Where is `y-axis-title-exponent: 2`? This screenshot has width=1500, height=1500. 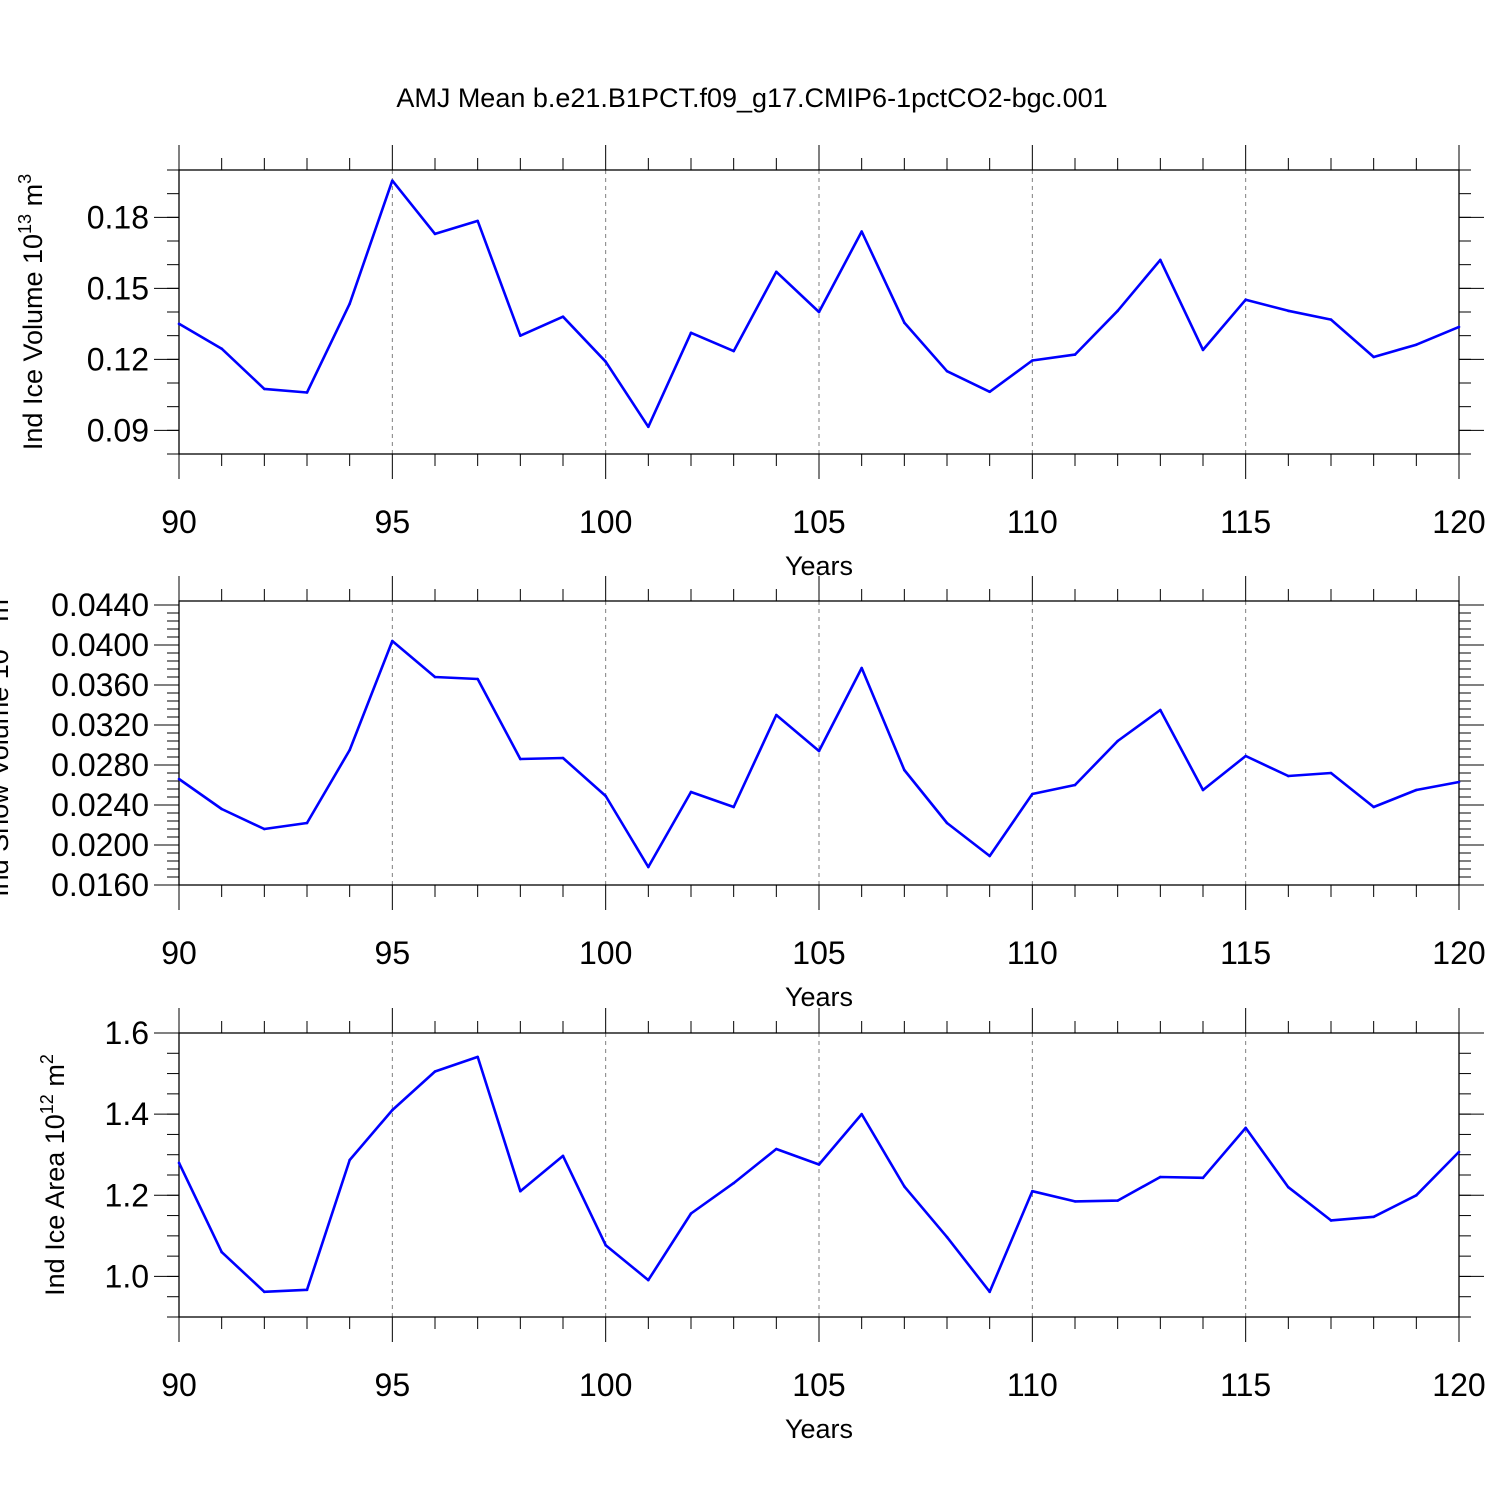 y-axis-title-exponent: 2 is located at coordinates (47, 1059).